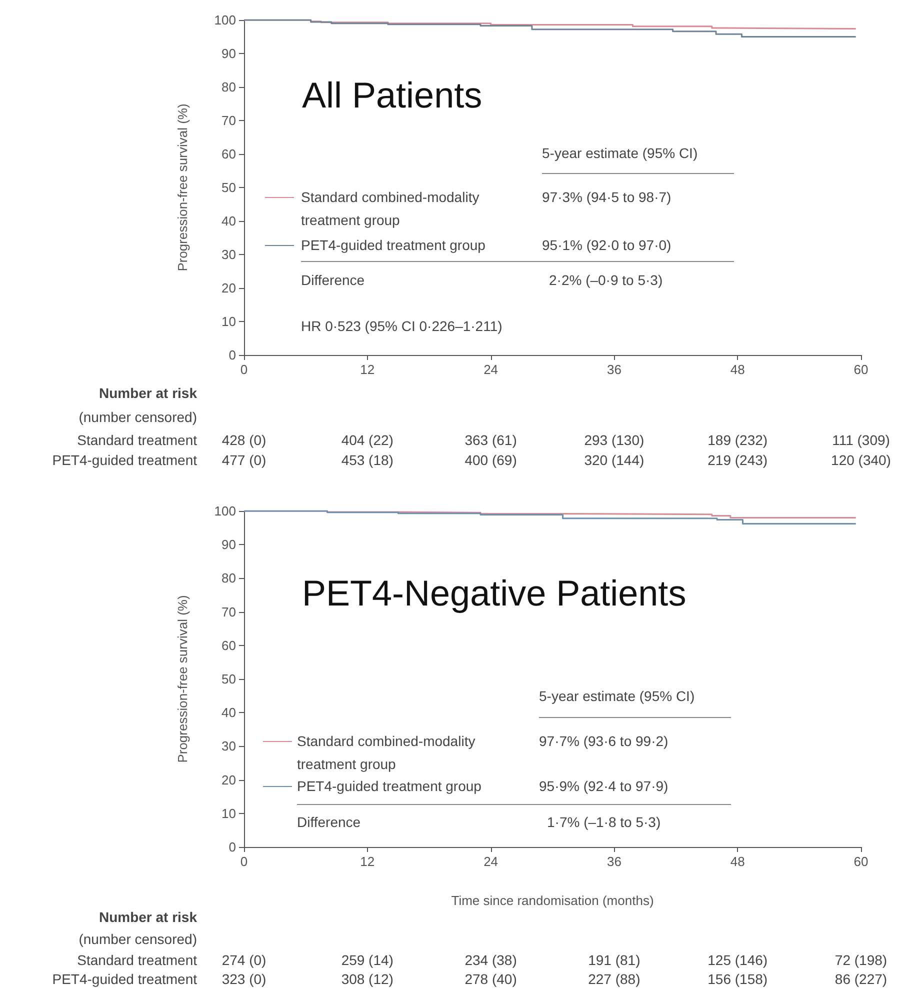  Describe the element at coordinates (861, 440) in the screenshot. I see `text: 111 (309)` at that location.